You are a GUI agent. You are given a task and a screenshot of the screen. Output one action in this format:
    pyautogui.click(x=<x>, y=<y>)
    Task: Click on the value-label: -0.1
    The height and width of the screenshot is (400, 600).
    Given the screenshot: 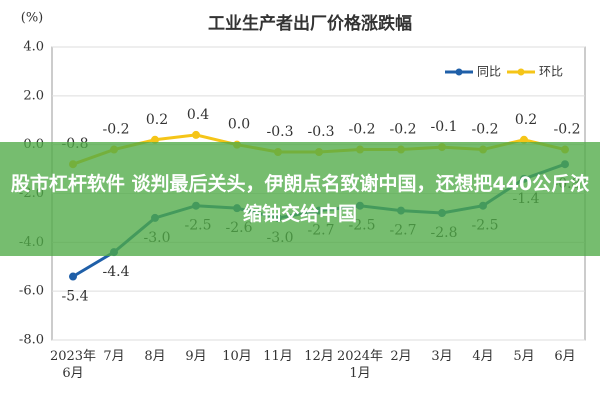 What is the action you would take?
    pyautogui.click(x=444, y=127)
    